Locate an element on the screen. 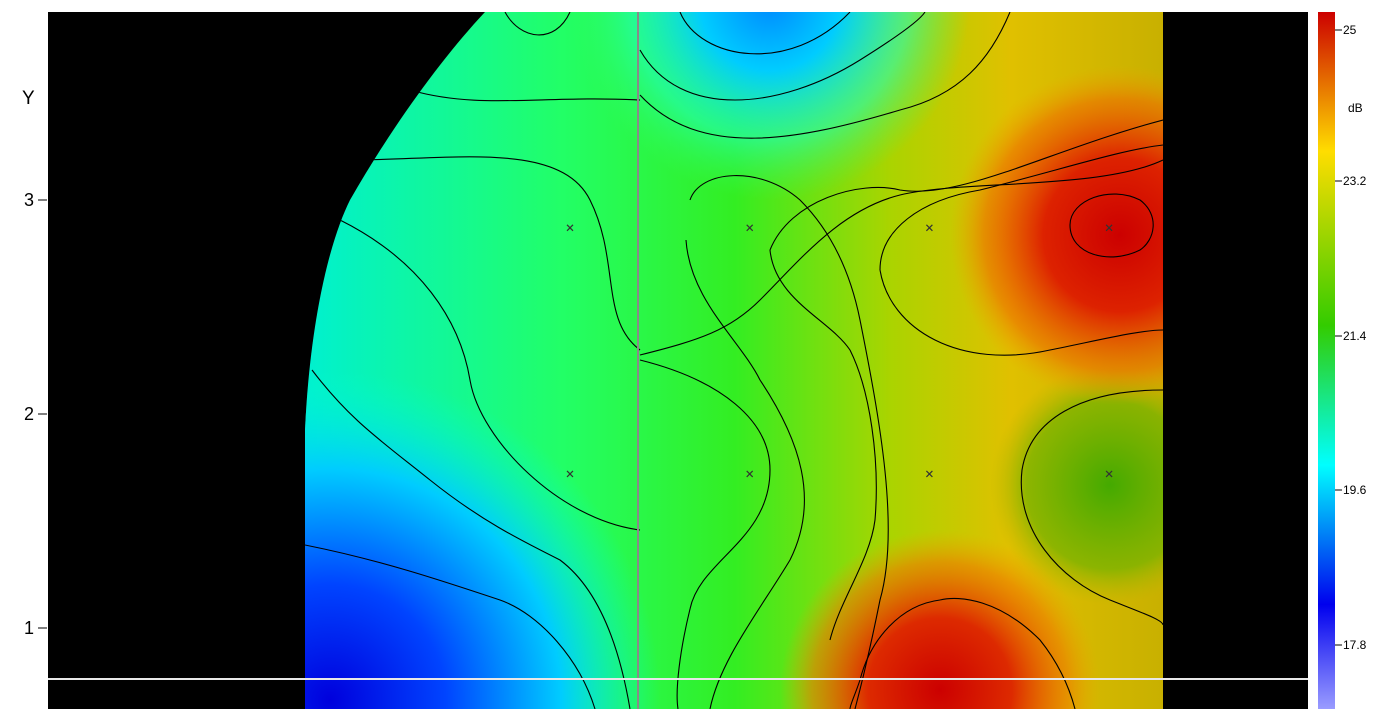 The height and width of the screenshot is (709, 1379). y-axis-label: Y is located at coordinates (28, 98).